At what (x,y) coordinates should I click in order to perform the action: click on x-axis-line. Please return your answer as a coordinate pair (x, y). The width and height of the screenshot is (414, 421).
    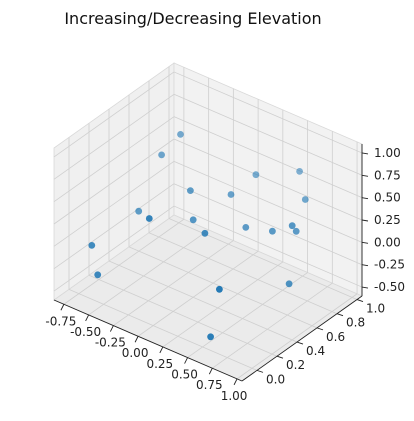
    Looking at the image, I should click on (148, 340).